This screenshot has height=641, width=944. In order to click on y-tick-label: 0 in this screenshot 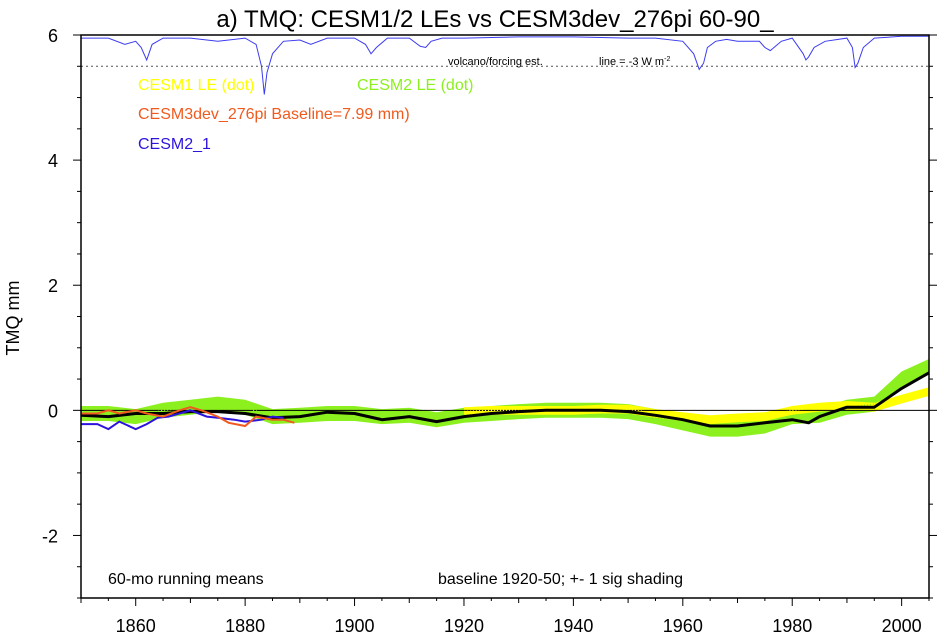, I will do `click(53, 411)`.